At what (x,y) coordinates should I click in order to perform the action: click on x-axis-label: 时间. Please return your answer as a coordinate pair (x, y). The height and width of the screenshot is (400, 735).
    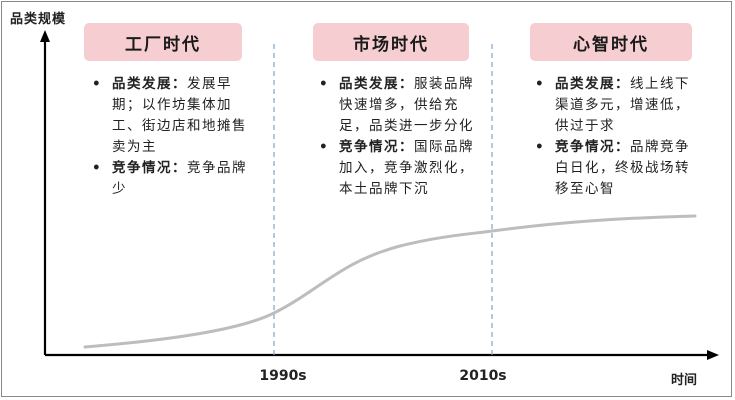
    Looking at the image, I should click on (684, 380).